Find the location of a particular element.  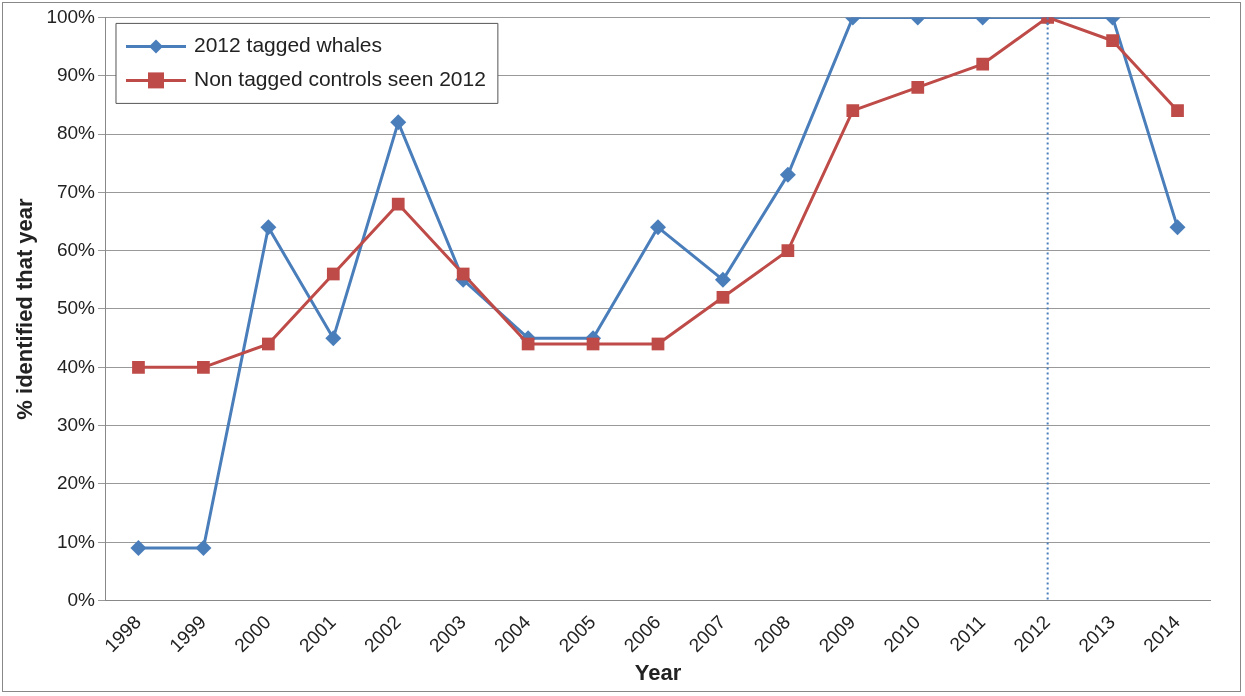

y-tick-label: 30% is located at coordinates (76, 424).